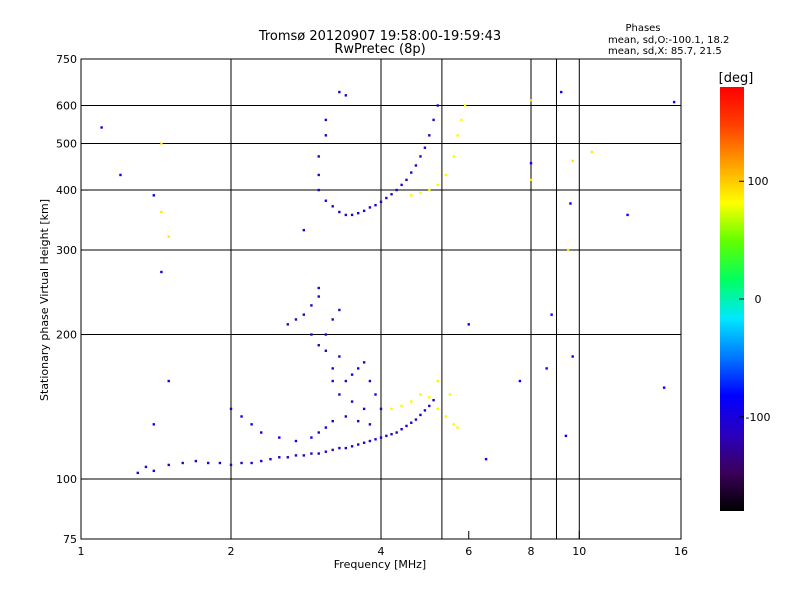 Image resolution: width=800 pixels, height=605 pixels. I want to click on y-tick-label-2: 200, so click(66, 335).